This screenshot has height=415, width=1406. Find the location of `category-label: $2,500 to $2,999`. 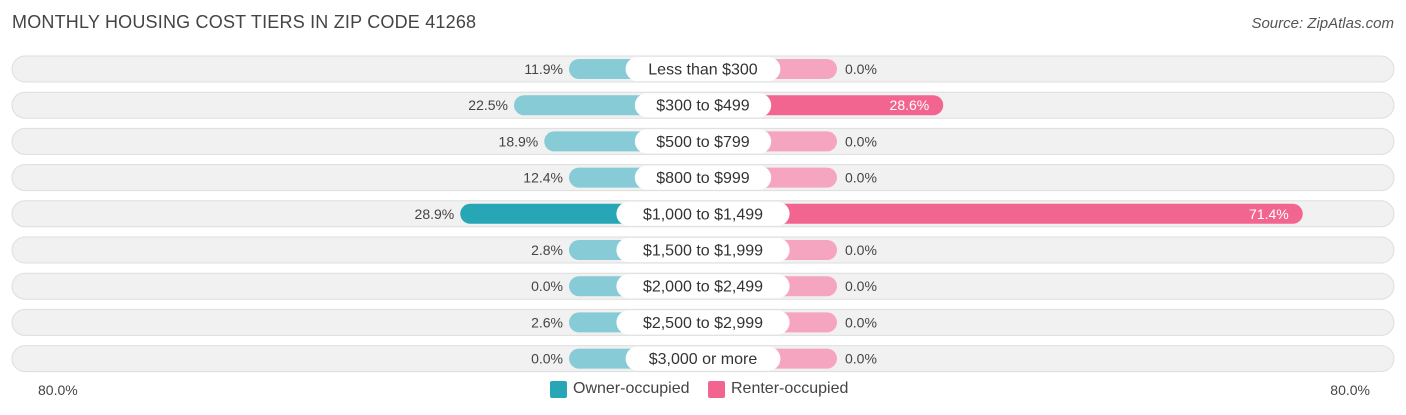

category-label: $2,500 to $2,999 is located at coordinates (703, 323).